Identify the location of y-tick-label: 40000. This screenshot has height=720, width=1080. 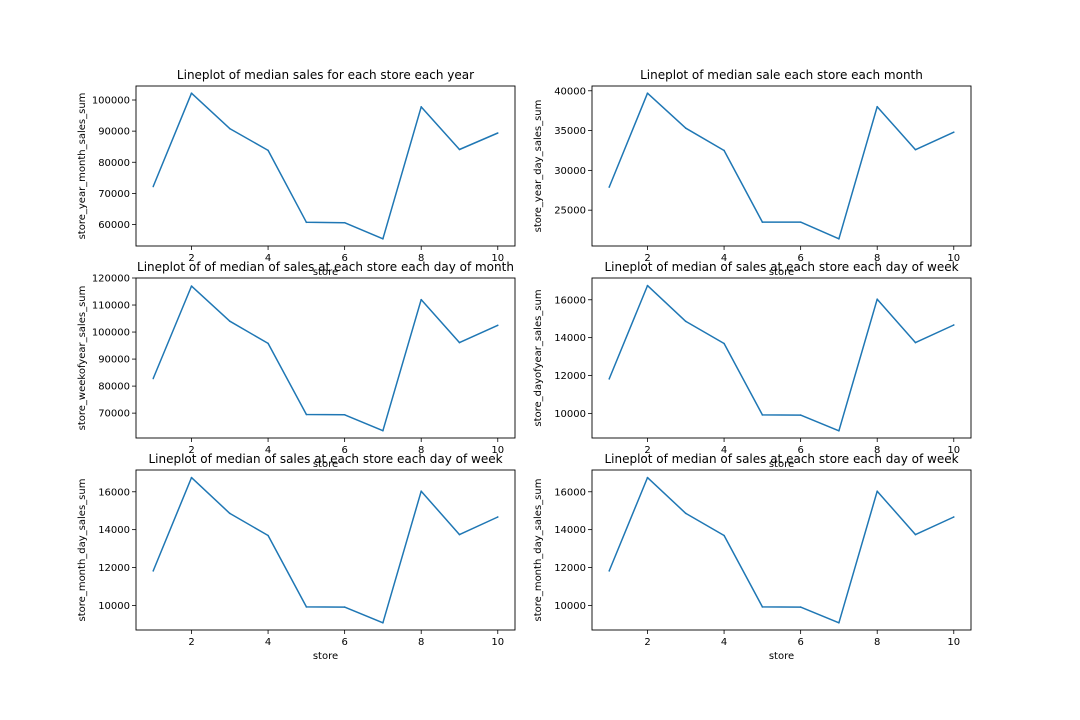
(570, 91).